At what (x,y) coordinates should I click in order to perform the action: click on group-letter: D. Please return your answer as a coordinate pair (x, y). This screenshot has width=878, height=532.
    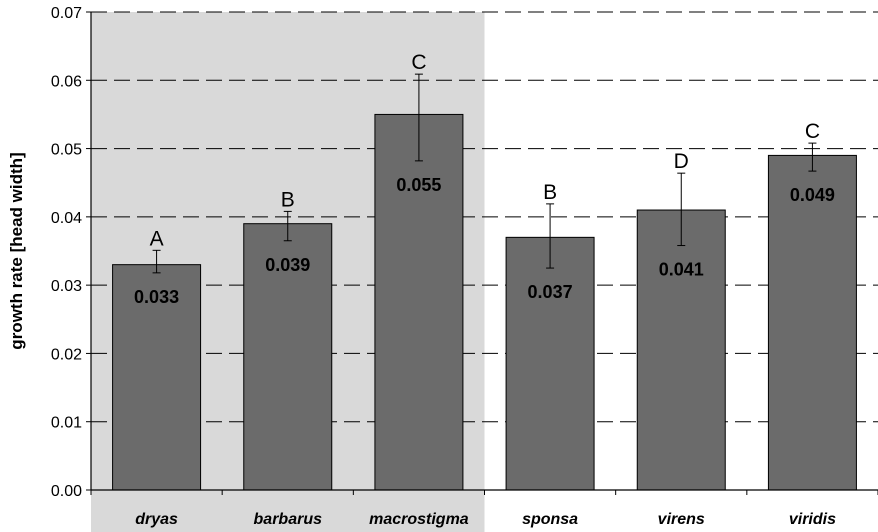
    Looking at the image, I should click on (681, 161).